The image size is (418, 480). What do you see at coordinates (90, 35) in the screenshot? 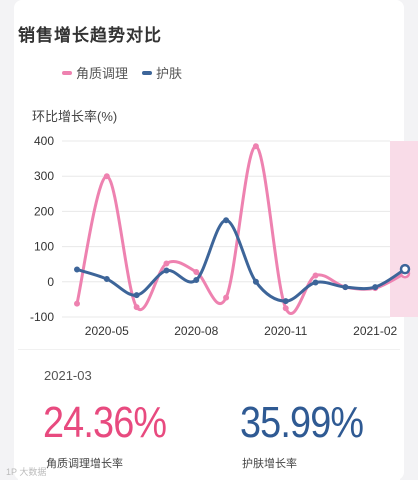
I see `chart-title: 销售增长趋势对比` at bounding box center [90, 35].